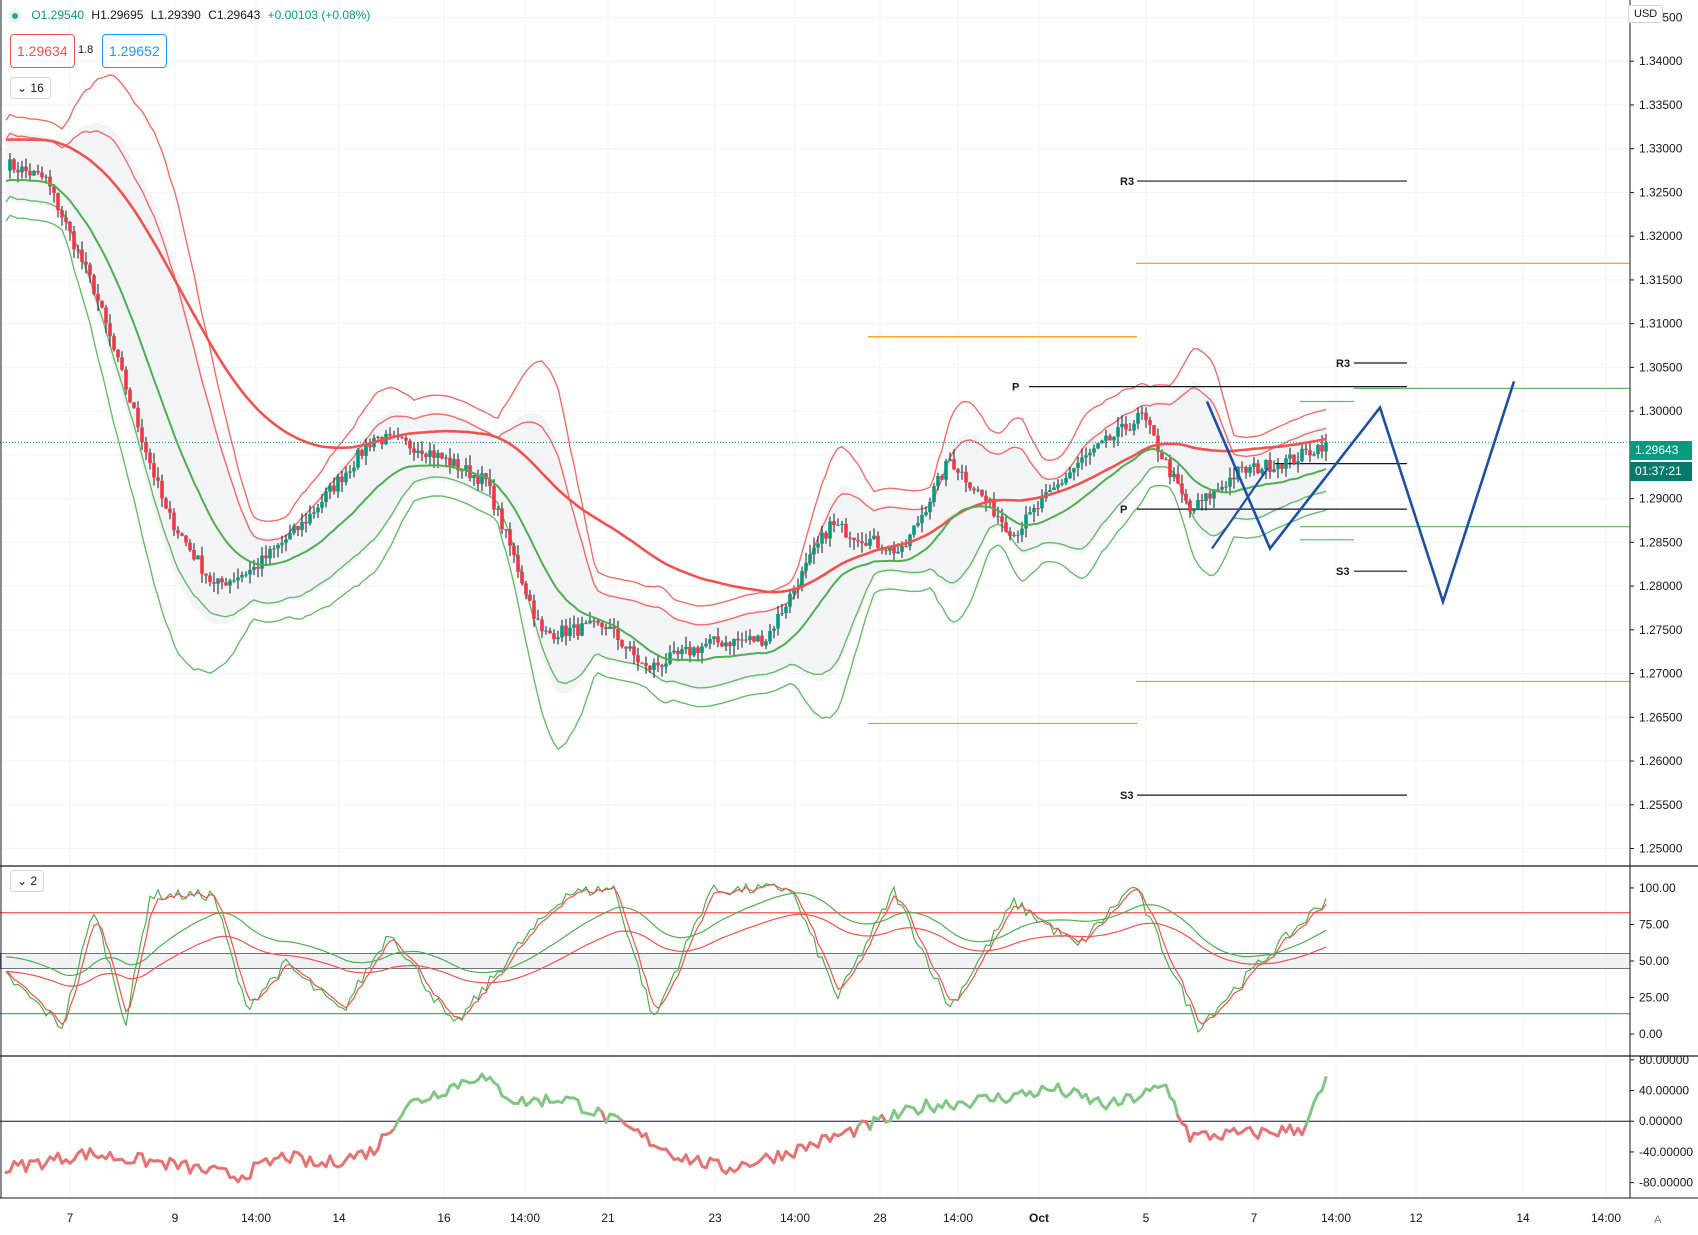 This screenshot has height=1235, width=1698. Describe the element at coordinates (42, 51) in the screenshot. I see `sell-button: 1.29634` at that location.